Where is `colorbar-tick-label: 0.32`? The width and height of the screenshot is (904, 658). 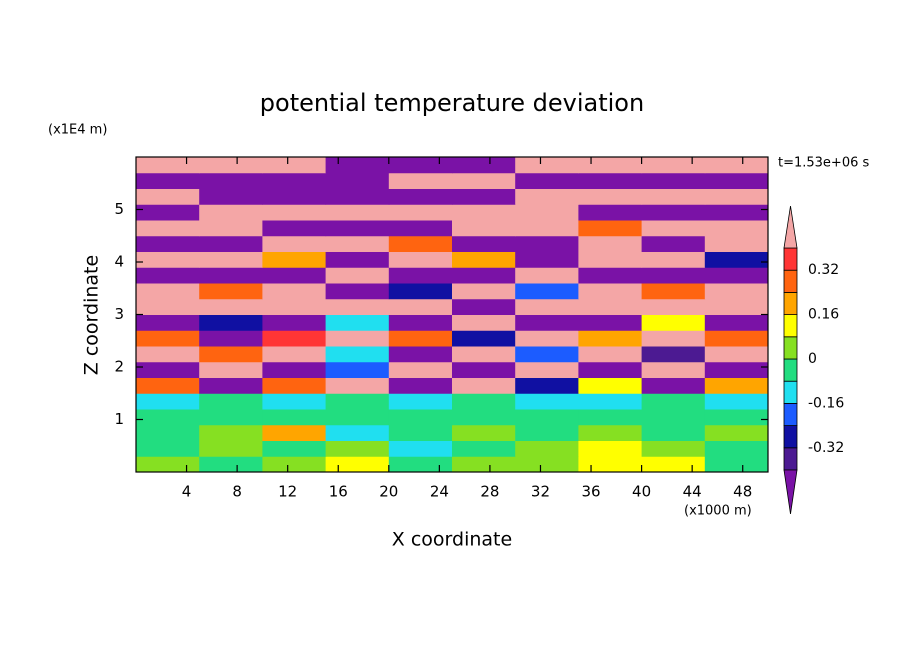 colorbar-tick-label: 0.32 is located at coordinates (823, 270).